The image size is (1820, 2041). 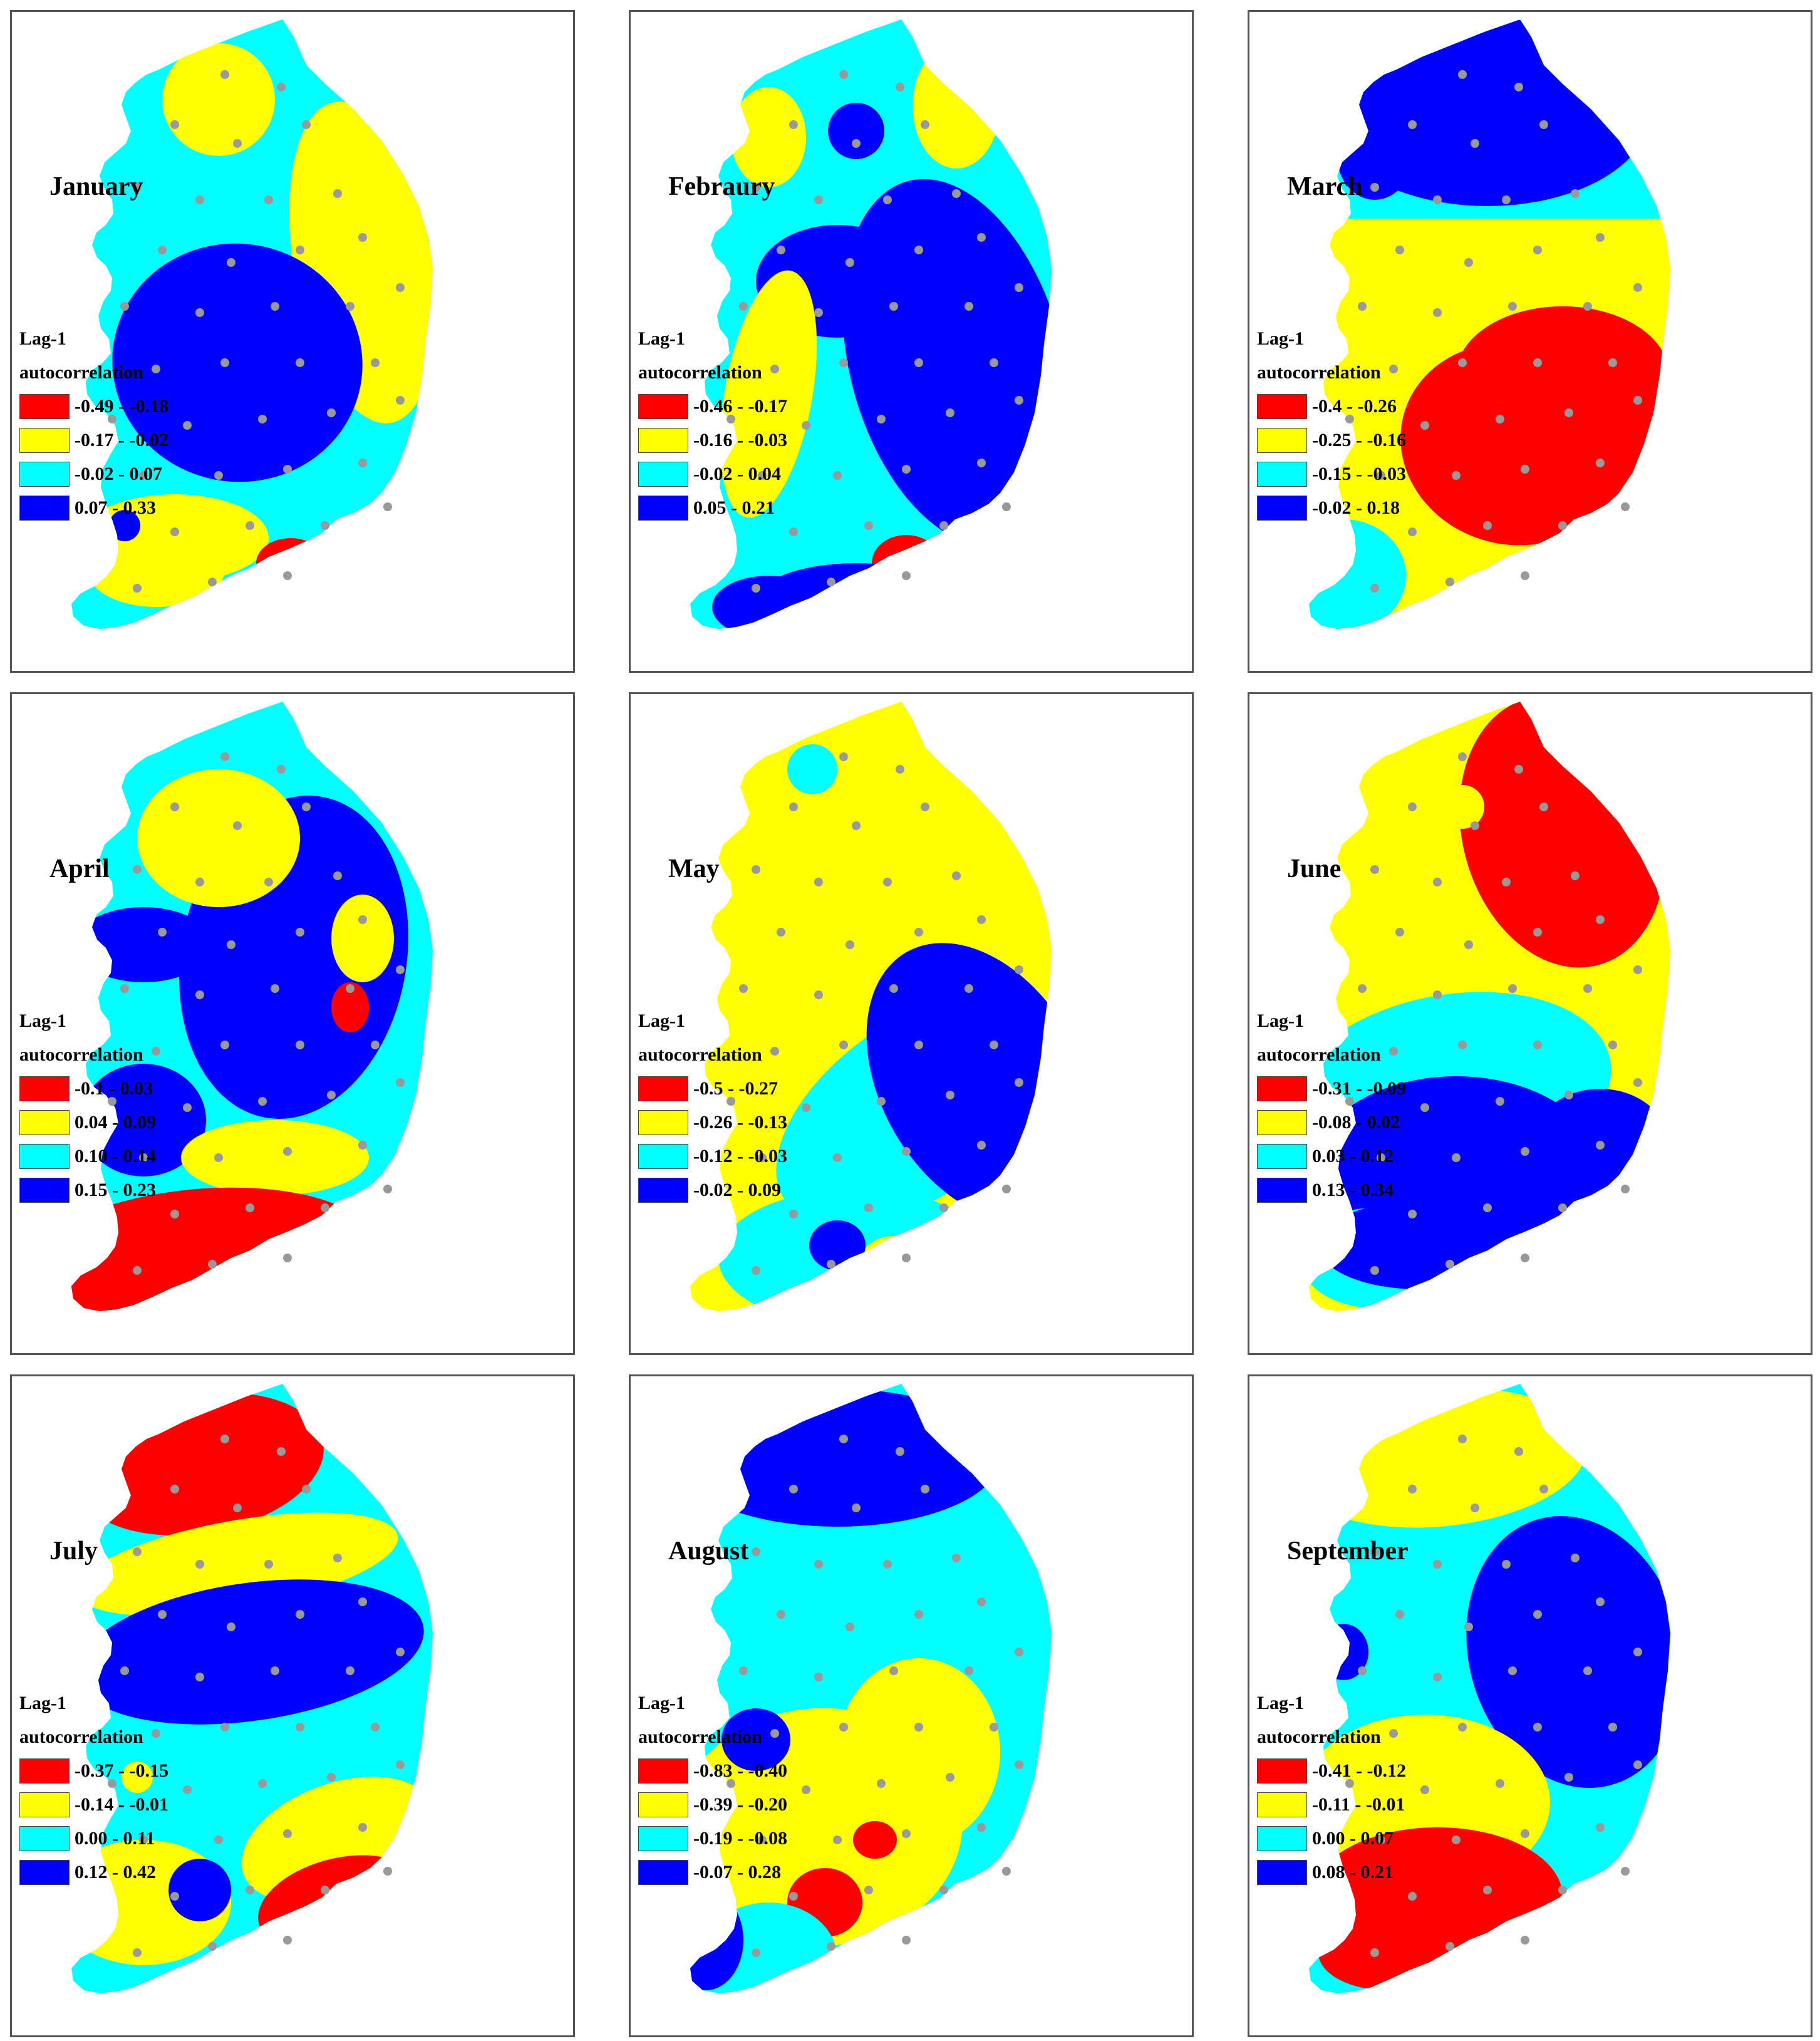 What do you see at coordinates (1353, 1872) in the screenshot?
I see `legend-label: 0.08 - 0.21` at bounding box center [1353, 1872].